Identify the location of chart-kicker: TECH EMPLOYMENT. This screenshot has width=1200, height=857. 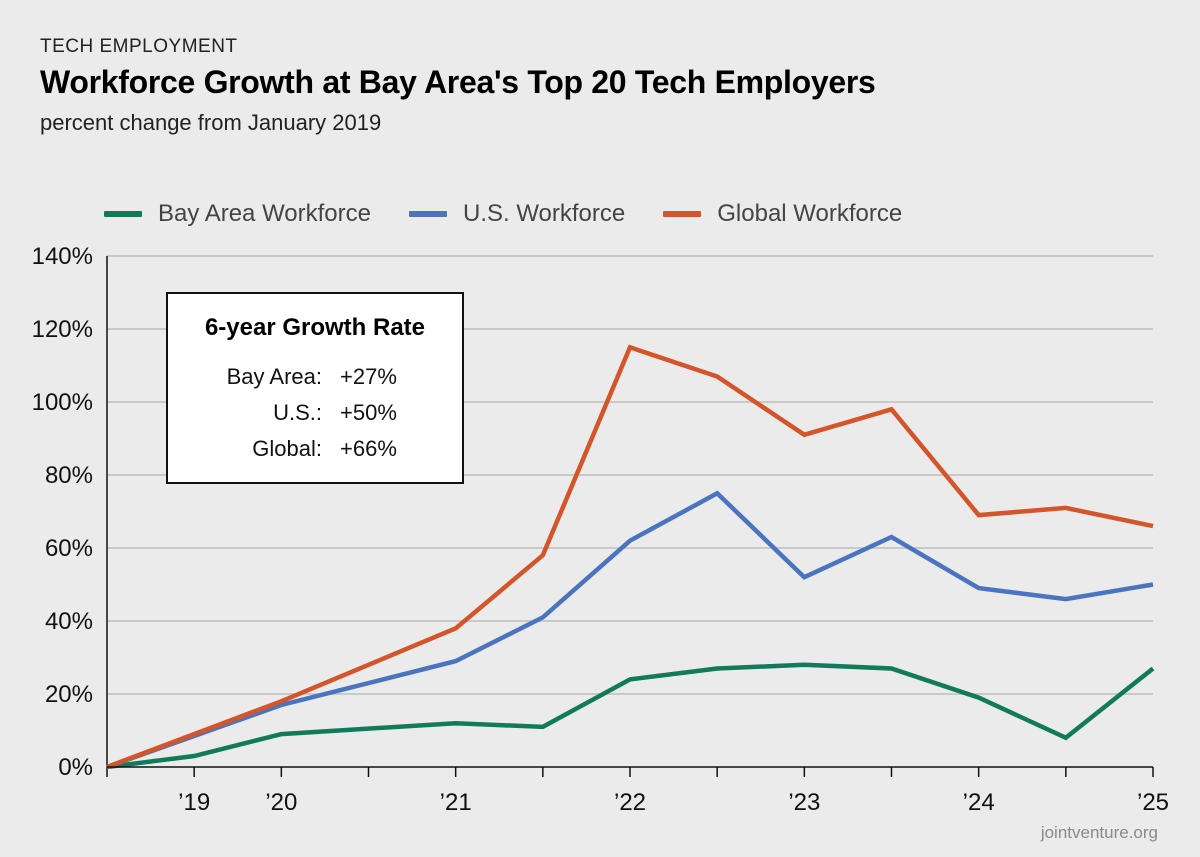
(139, 46).